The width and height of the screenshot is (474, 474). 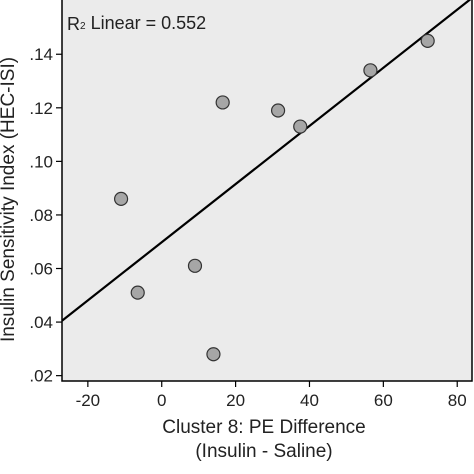 I want to click on y-tick-label: .04, so click(x=41, y=322).